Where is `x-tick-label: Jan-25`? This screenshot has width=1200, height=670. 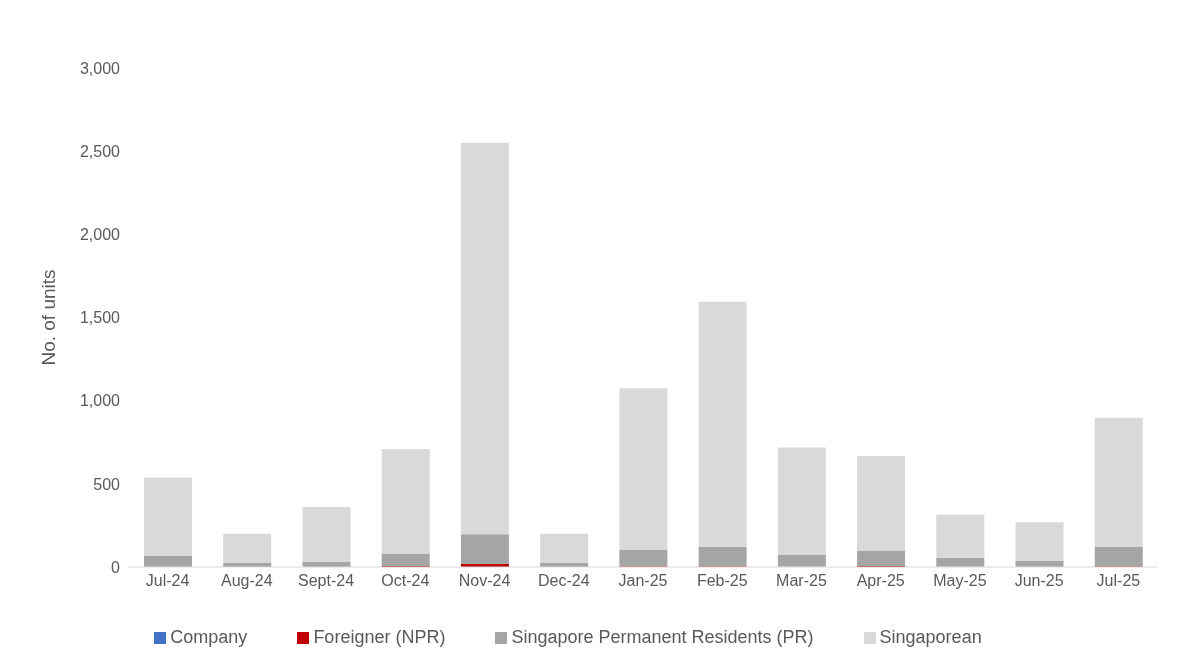
x-tick-label: Jan-25 is located at coordinates (643, 581).